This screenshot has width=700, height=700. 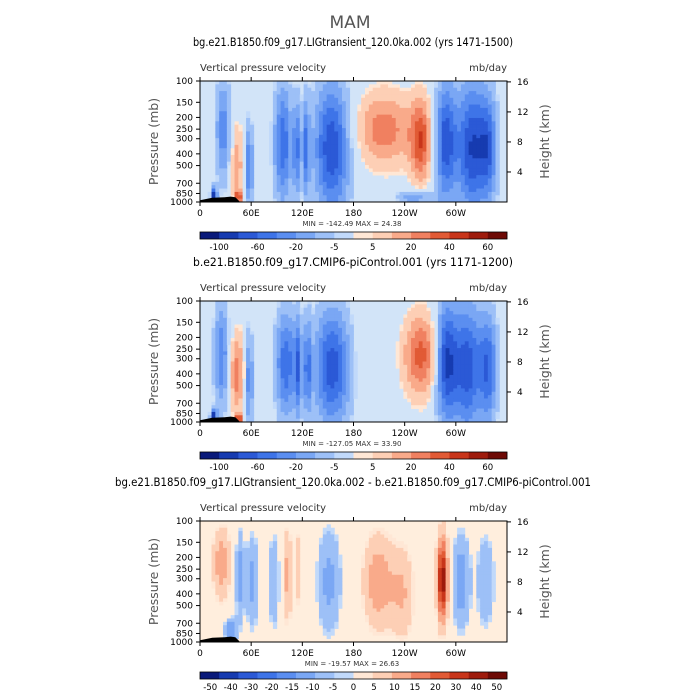 What do you see at coordinates (544, 361) in the screenshot?
I see `y-axis-label-right: Height (km)` at bounding box center [544, 361].